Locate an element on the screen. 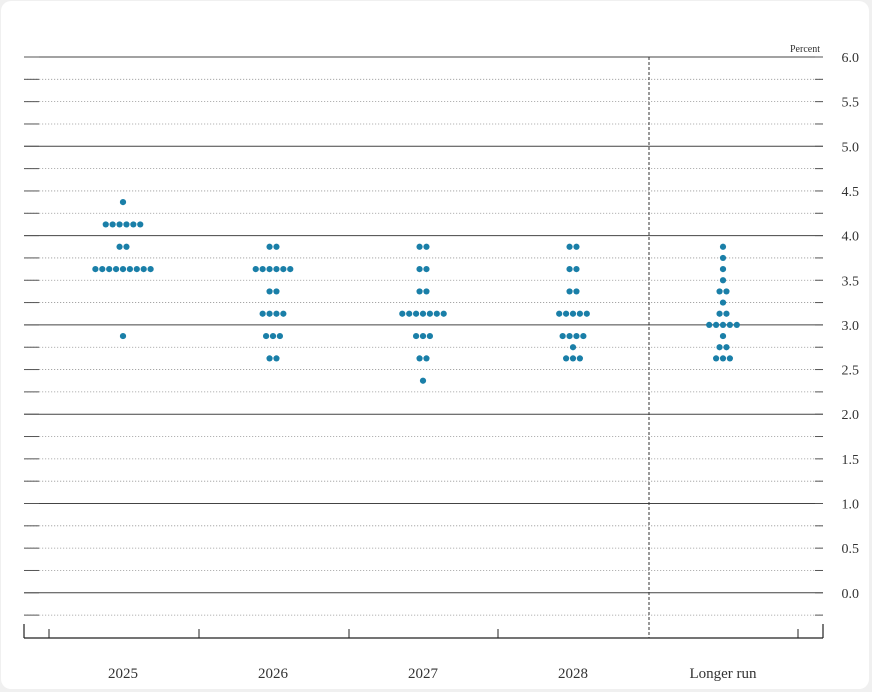 Image resolution: width=872 pixels, height=692 pixels. y-tick-label: 2.0 is located at coordinates (851, 415).